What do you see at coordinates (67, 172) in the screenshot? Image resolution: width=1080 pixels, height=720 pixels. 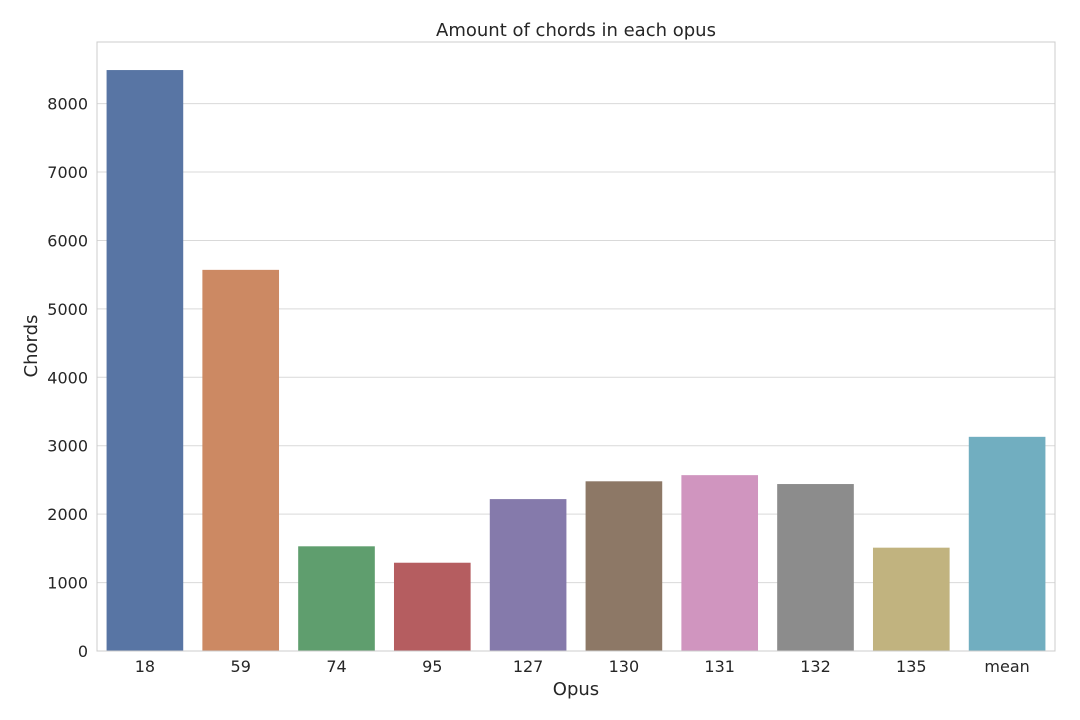 I see `y-tick-label: 7000` at bounding box center [67, 172].